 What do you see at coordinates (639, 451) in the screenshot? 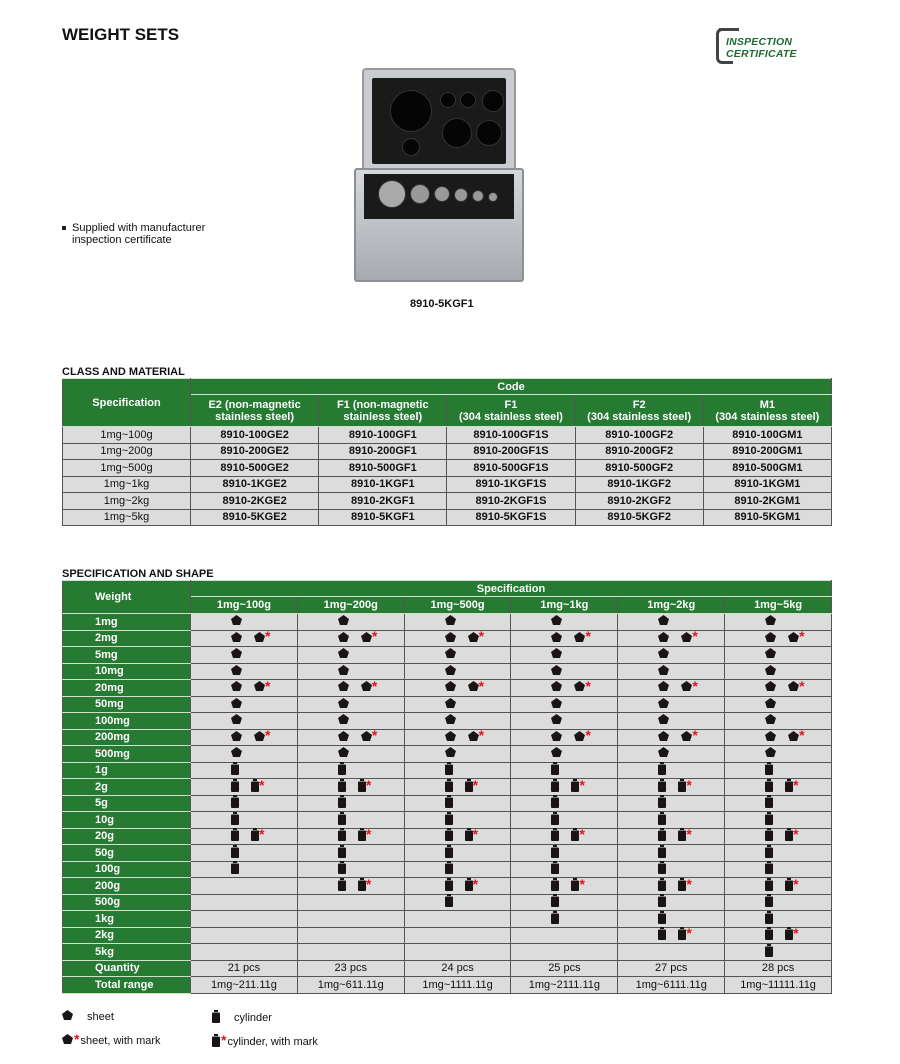
I see `code-cell: 8910-200GF2` at bounding box center [639, 451].